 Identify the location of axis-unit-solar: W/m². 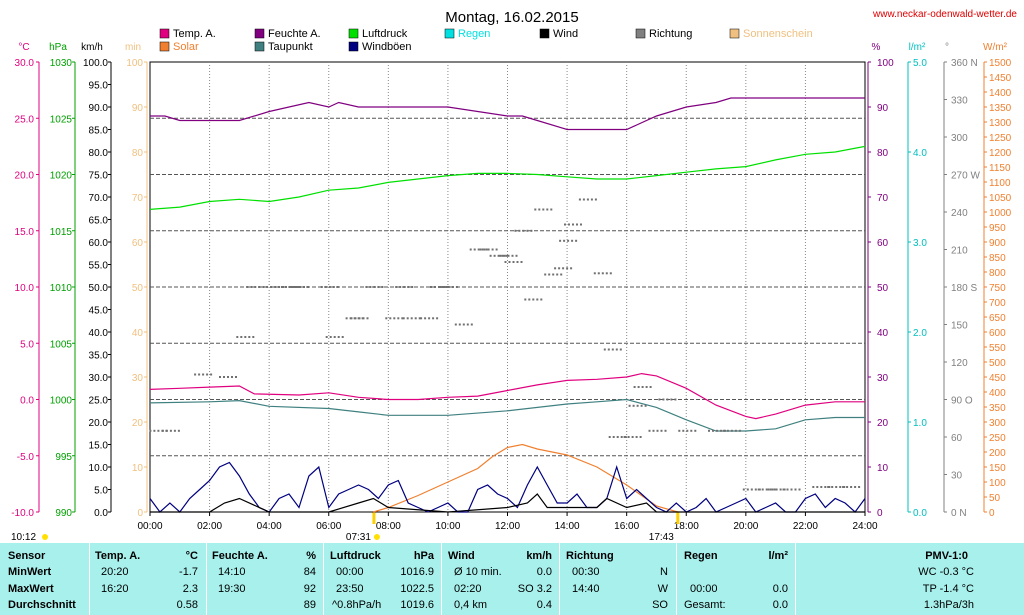
(995, 47).